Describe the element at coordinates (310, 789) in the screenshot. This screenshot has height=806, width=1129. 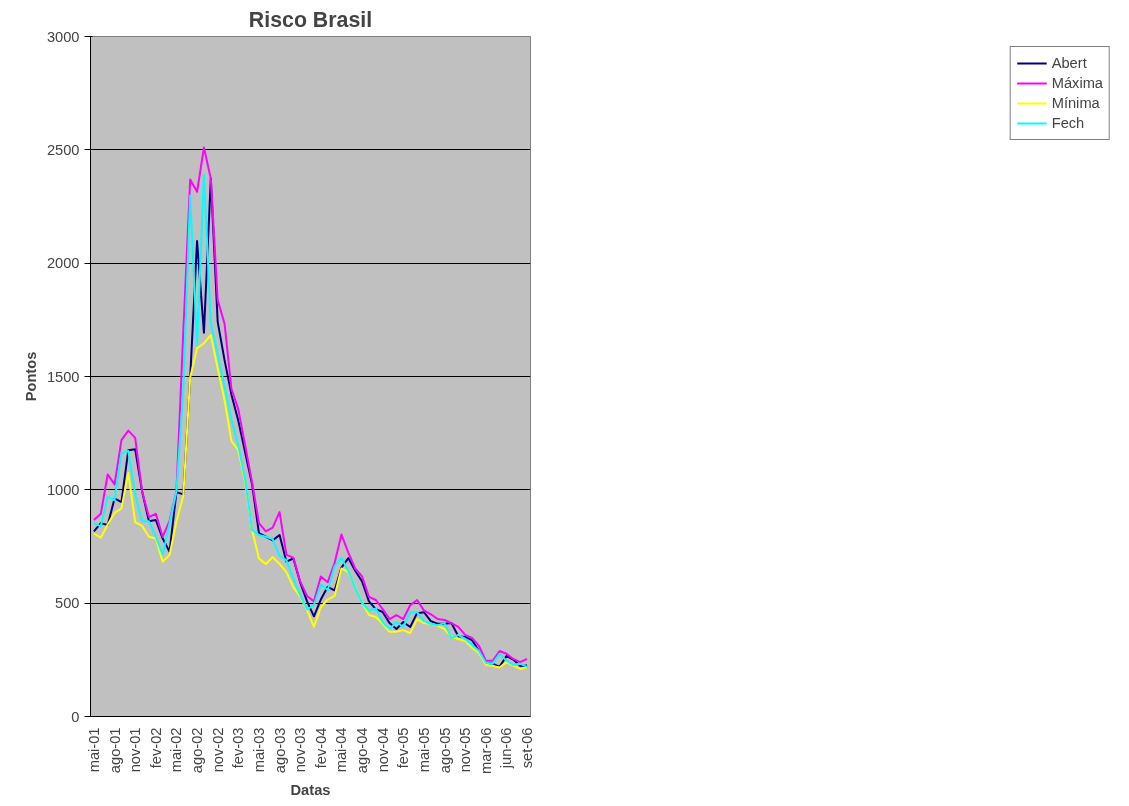
I see `x-axis-title: Datas` at that location.